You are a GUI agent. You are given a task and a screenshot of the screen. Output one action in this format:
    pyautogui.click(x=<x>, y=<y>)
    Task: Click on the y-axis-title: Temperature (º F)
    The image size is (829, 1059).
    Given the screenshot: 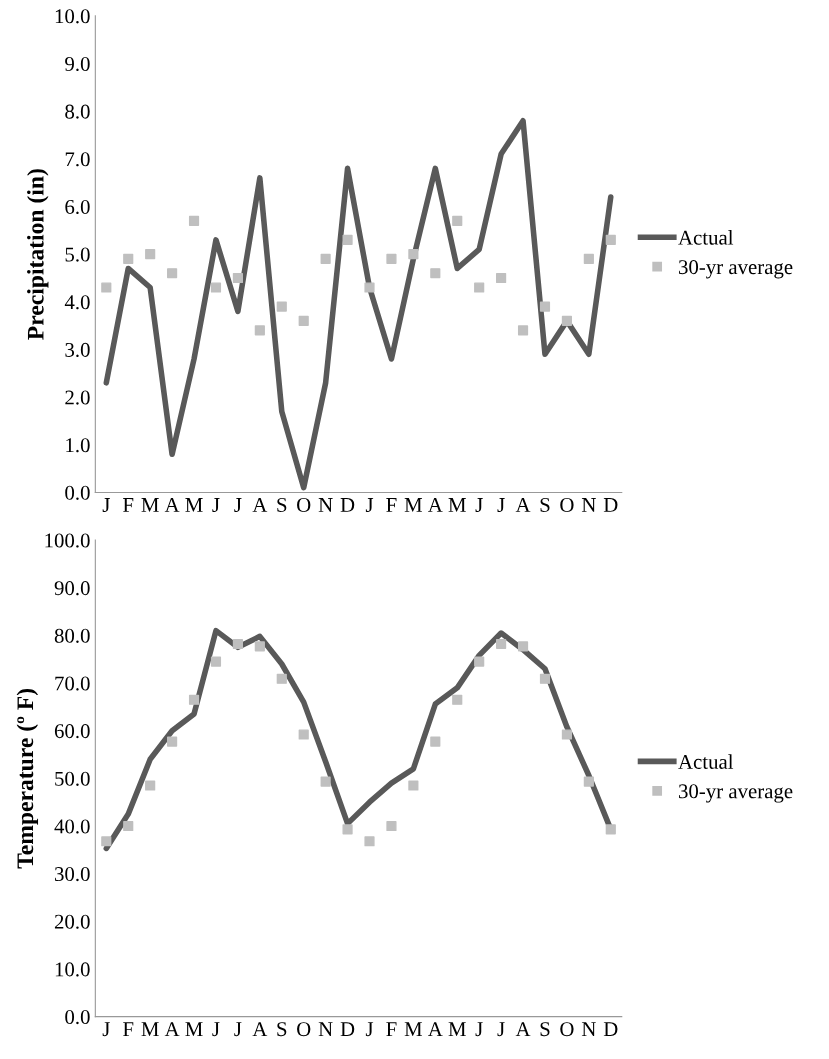 What is the action you would take?
    pyautogui.click(x=27, y=778)
    